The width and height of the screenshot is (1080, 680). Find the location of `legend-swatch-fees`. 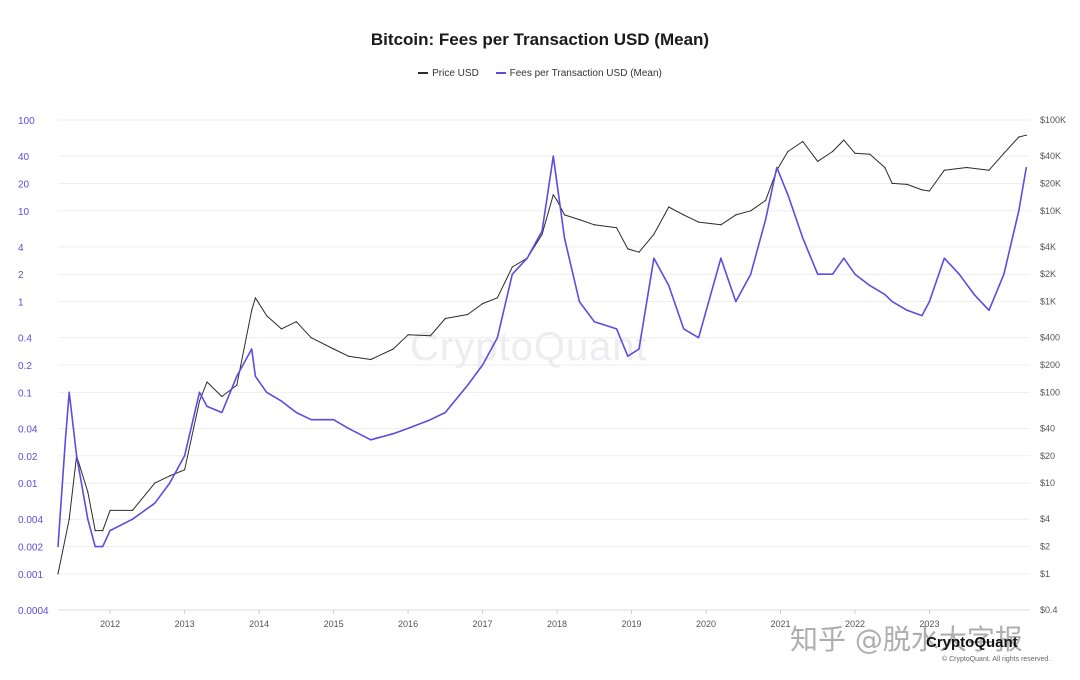

legend-swatch-fees is located at coordinates (500, 73).